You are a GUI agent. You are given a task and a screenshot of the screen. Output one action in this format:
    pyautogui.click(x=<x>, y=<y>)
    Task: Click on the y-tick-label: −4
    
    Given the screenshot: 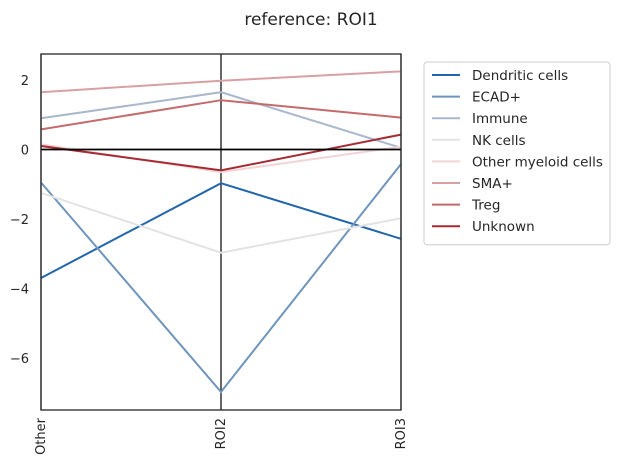 What is the action you would take?
    pyautogui.click(x=19, y=289)
    